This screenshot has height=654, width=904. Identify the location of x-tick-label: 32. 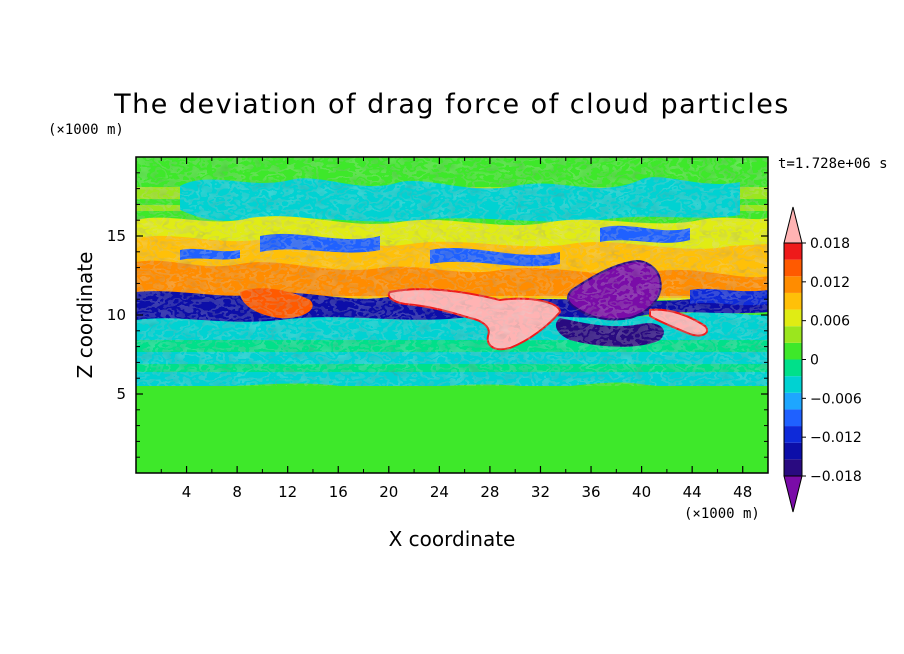
(540, 492).